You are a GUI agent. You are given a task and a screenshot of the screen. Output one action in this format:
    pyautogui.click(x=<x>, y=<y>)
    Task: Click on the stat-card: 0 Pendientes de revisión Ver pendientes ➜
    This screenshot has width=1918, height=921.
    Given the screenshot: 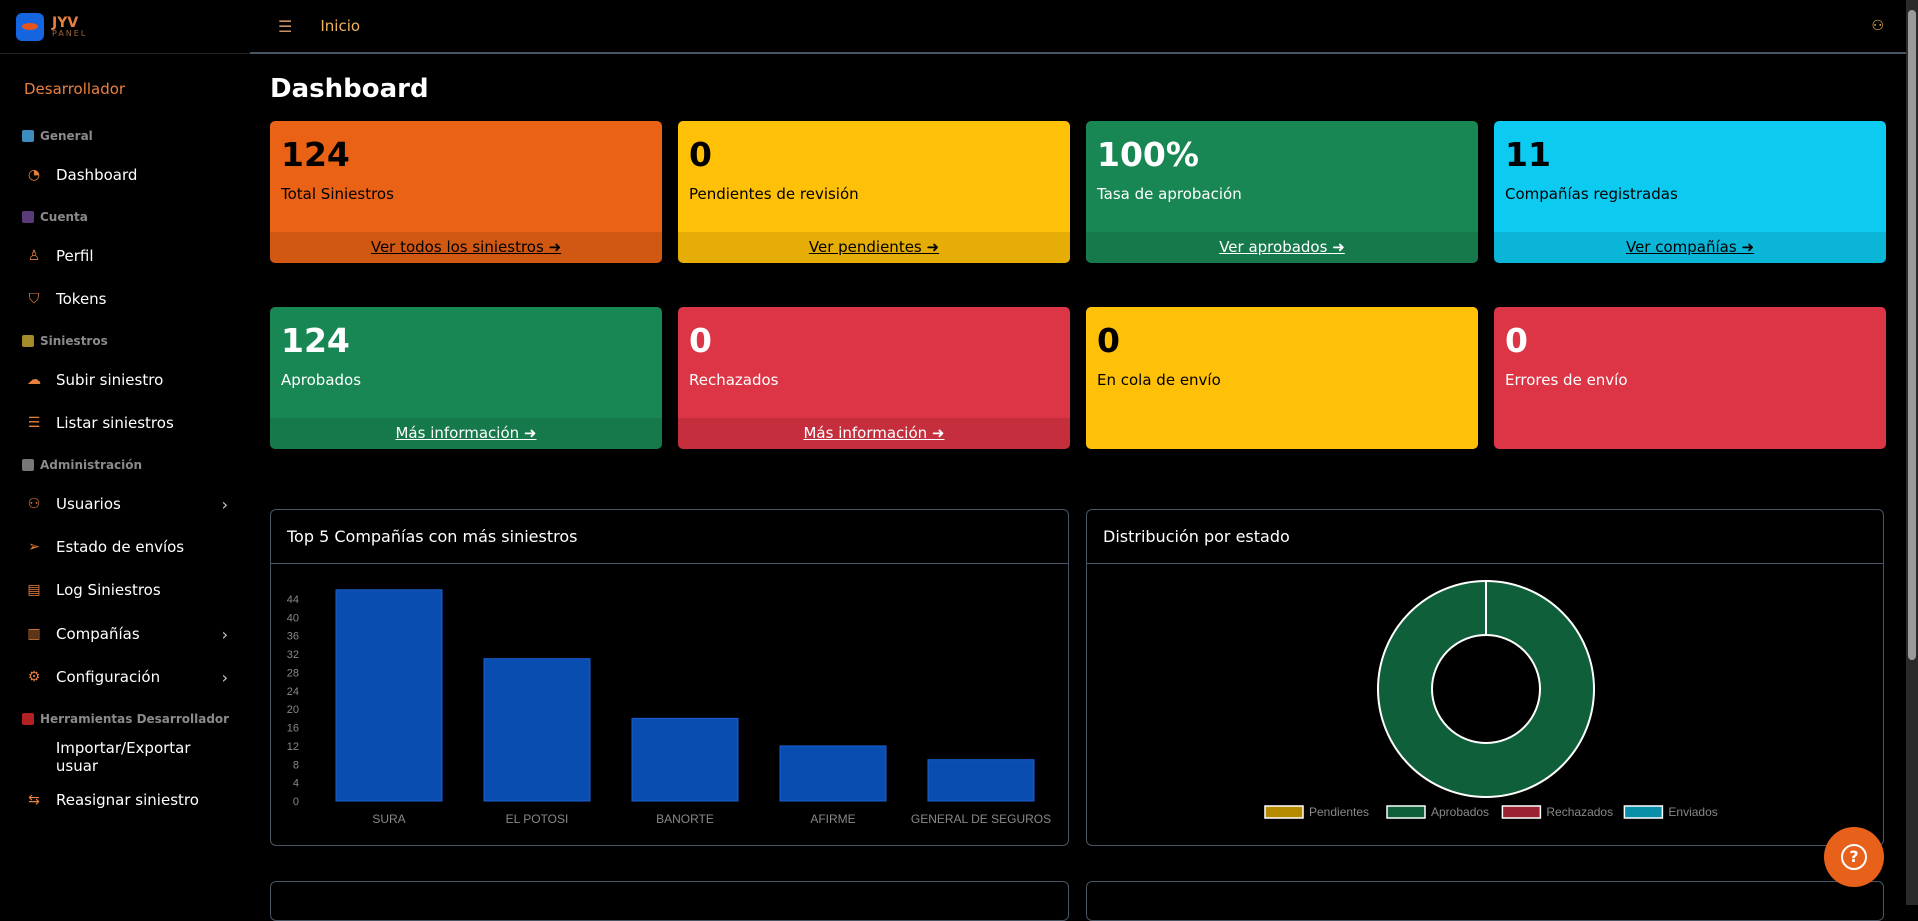 What is the action you would take?
    pyautogui.click(x=874, y=192)
    